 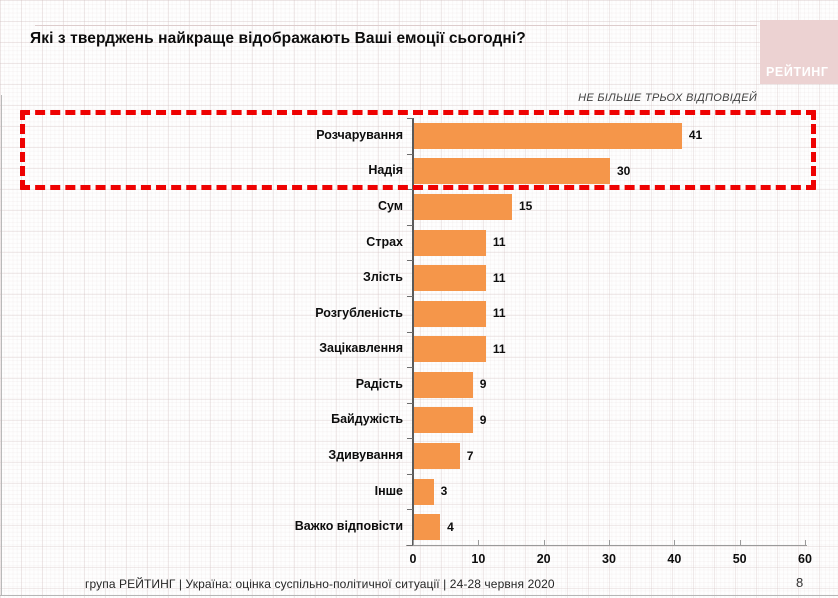 What do you see at coordinates (797, 72) in the screenshot?
I see `rating-logo-label: РЕЙТИНГ` at bounding box center [797, 72].